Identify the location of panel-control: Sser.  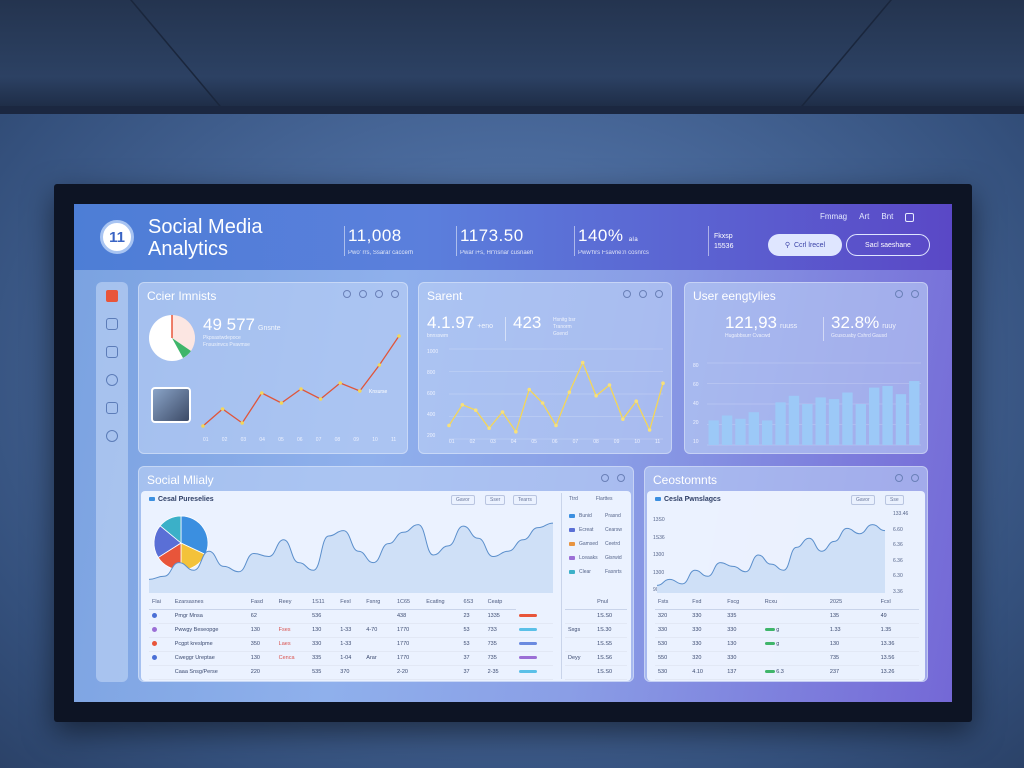
(495, 500).